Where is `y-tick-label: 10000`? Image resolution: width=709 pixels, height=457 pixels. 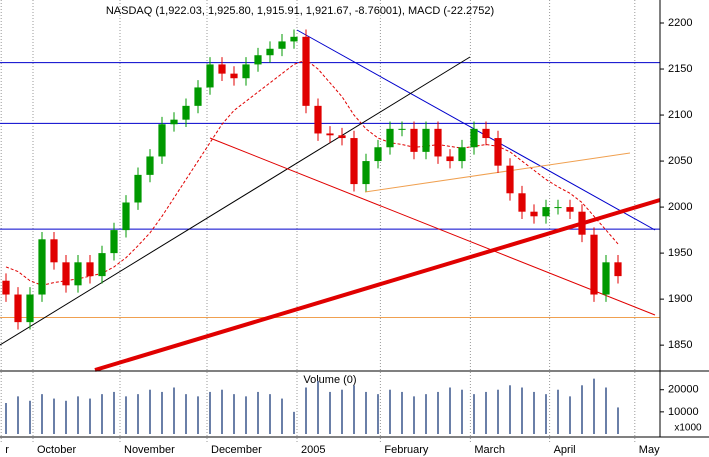 y-tick-label: 10000 is located at coordinates (683, 412).